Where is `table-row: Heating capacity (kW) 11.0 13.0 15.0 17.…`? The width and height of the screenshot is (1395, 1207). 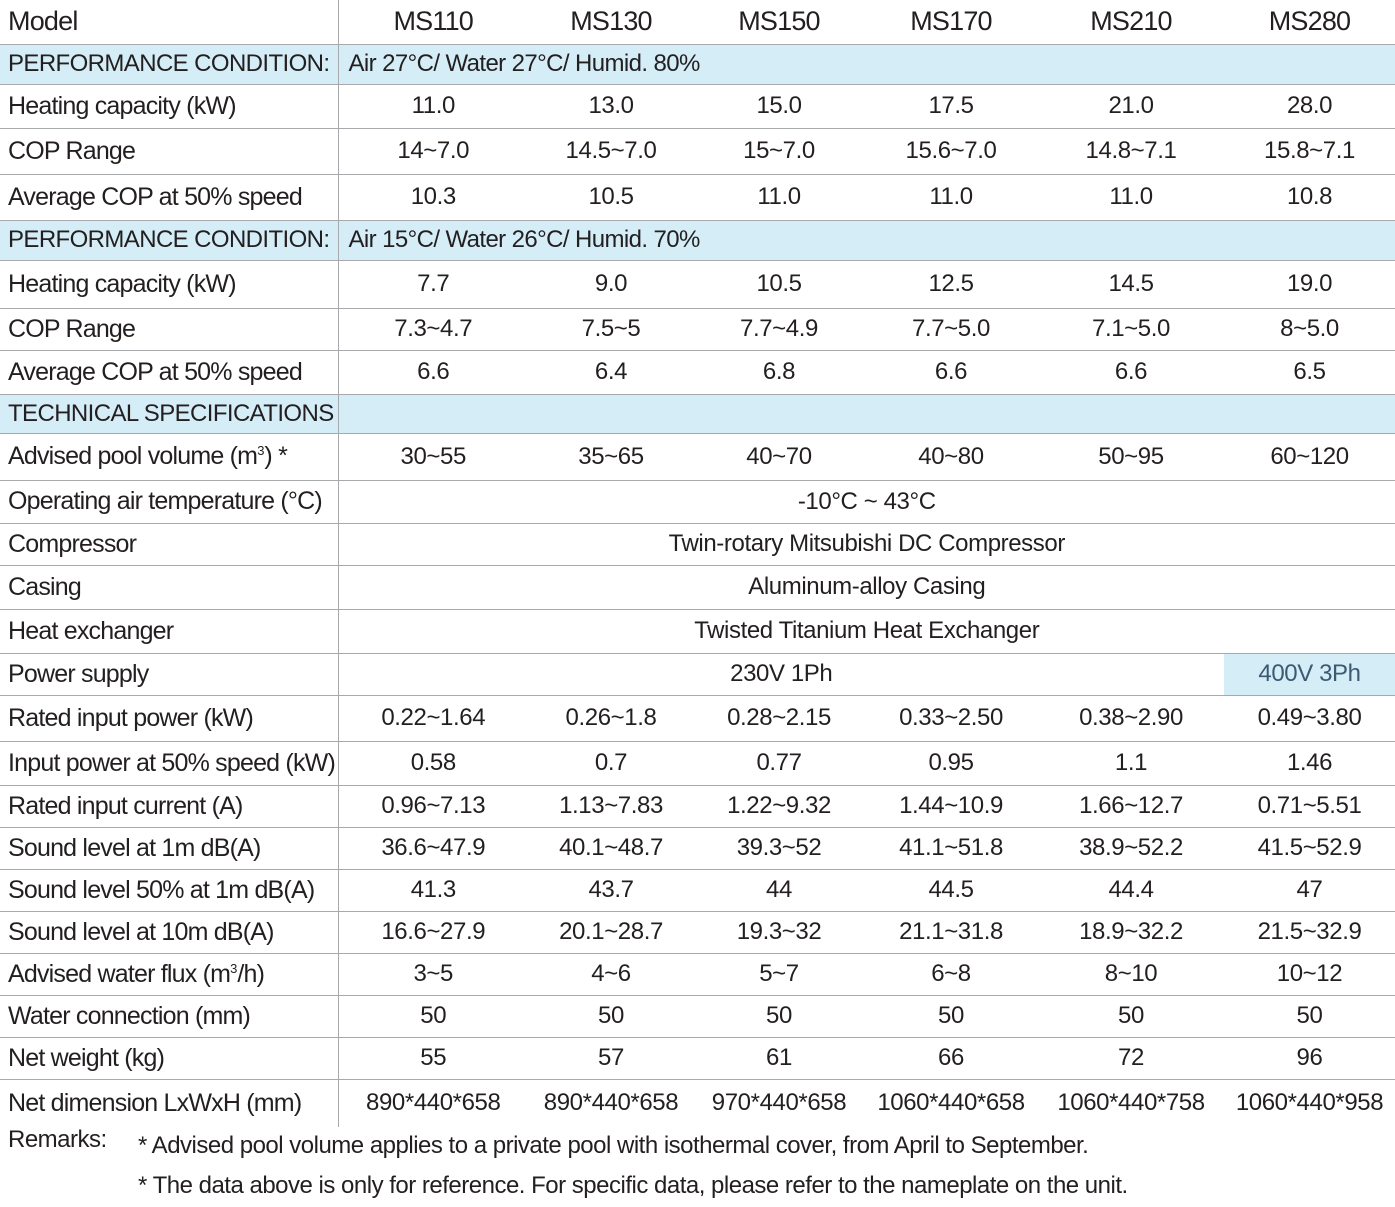 table-row: Heating capacity (kW) 11.0 13.0 15.0 17.… is located at coordinates (697, 106).